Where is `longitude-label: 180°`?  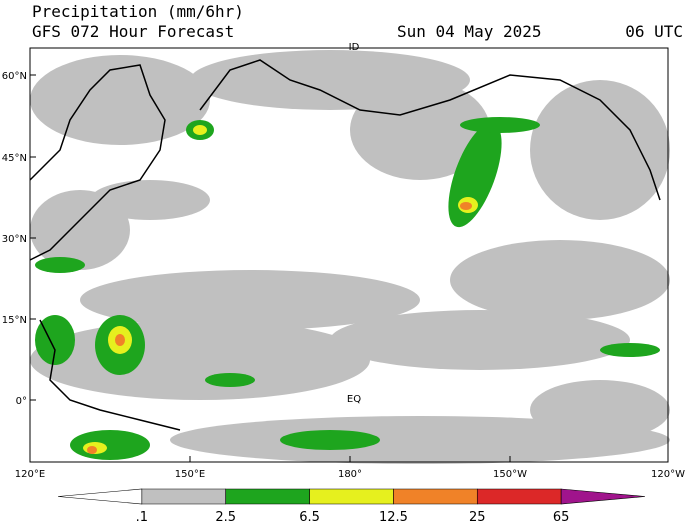 longitude-label: 180° is located at coordinates (350, 474).